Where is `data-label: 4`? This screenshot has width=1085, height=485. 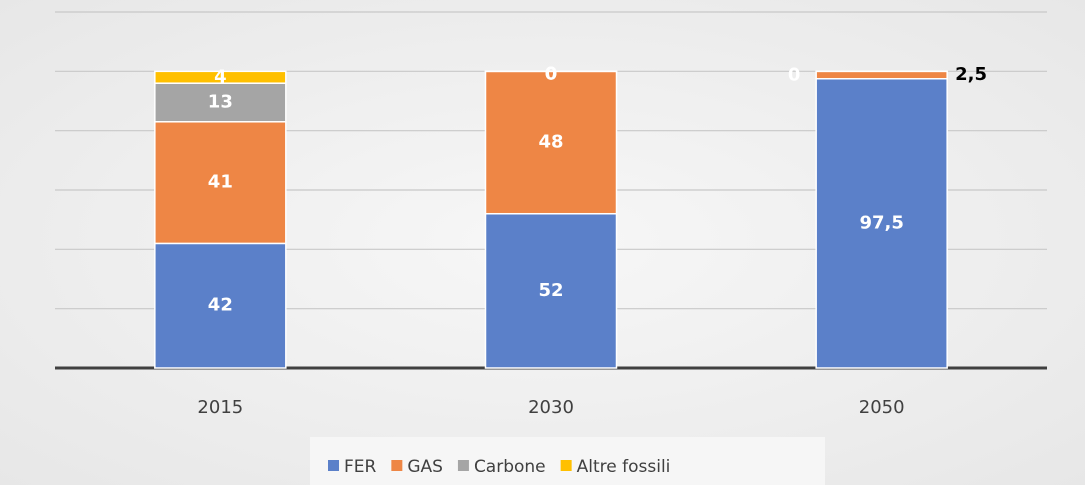 data-label: 4 is located at coordinates (220, 76).